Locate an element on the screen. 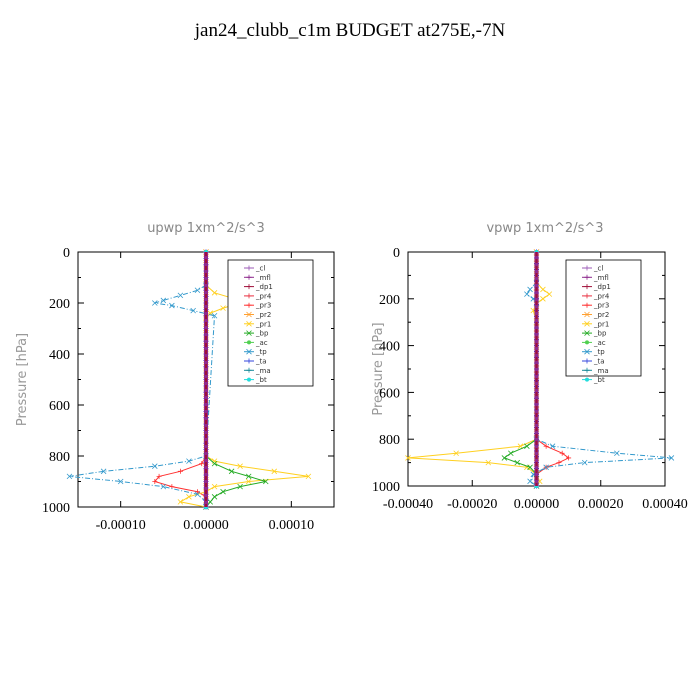 The width and height of the screenshot is (700, 700). legend-entry: _mfl is located at coordinates (263, 278).